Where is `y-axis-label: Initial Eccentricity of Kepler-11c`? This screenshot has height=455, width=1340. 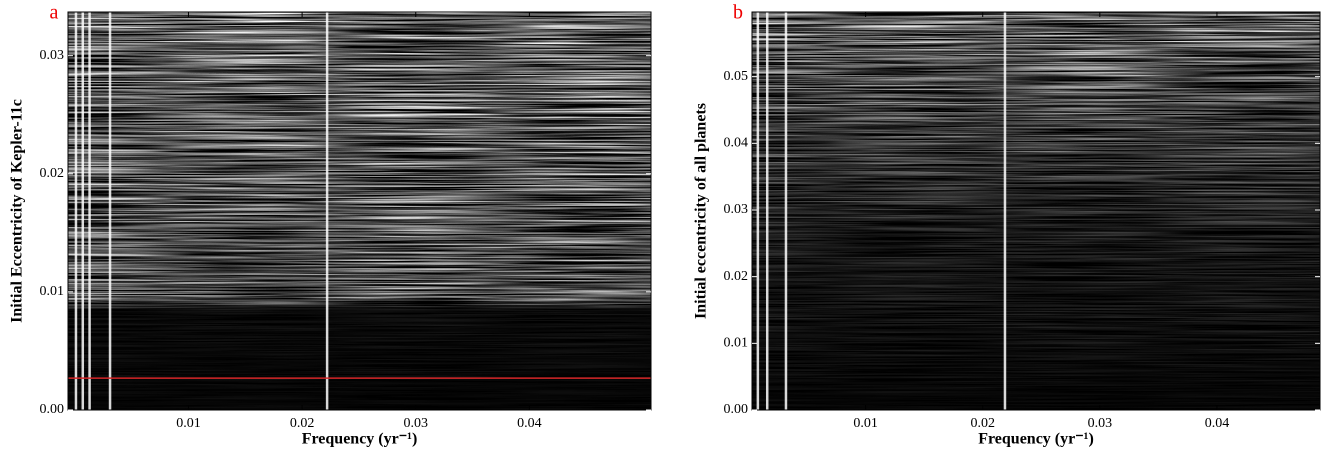 y-axis-label: Initial Eccentricity of Kepler-11c is located at coordinates (17, 211).